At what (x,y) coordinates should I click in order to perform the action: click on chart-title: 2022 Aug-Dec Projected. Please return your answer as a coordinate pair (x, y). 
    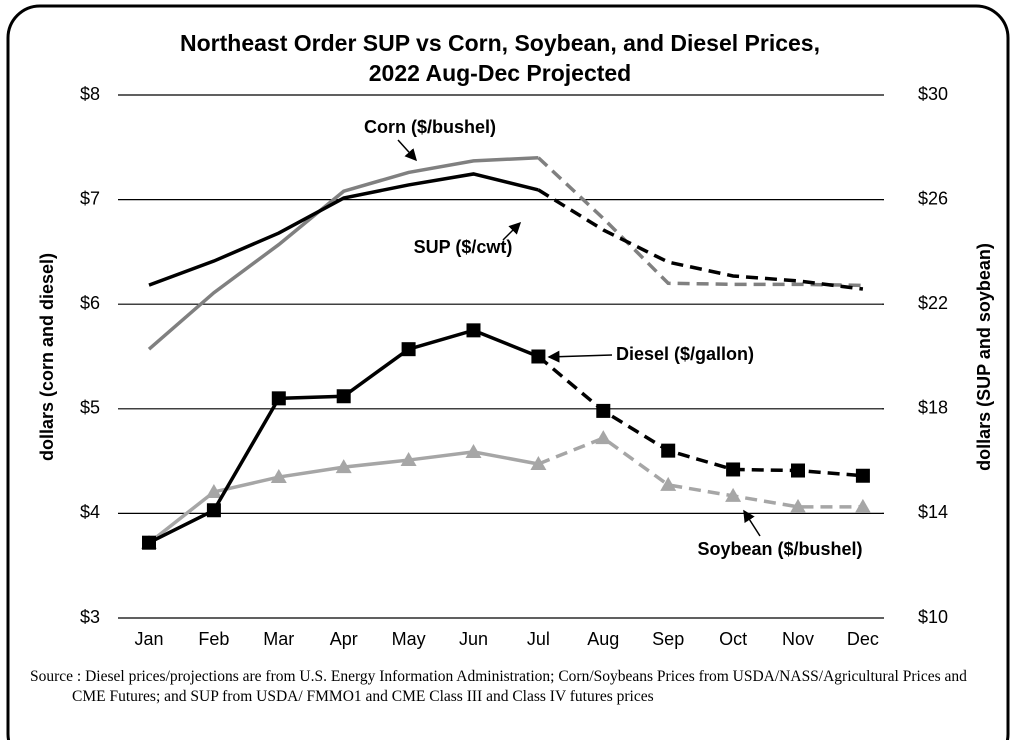
    Looking at the image, I should click on (500, 73).